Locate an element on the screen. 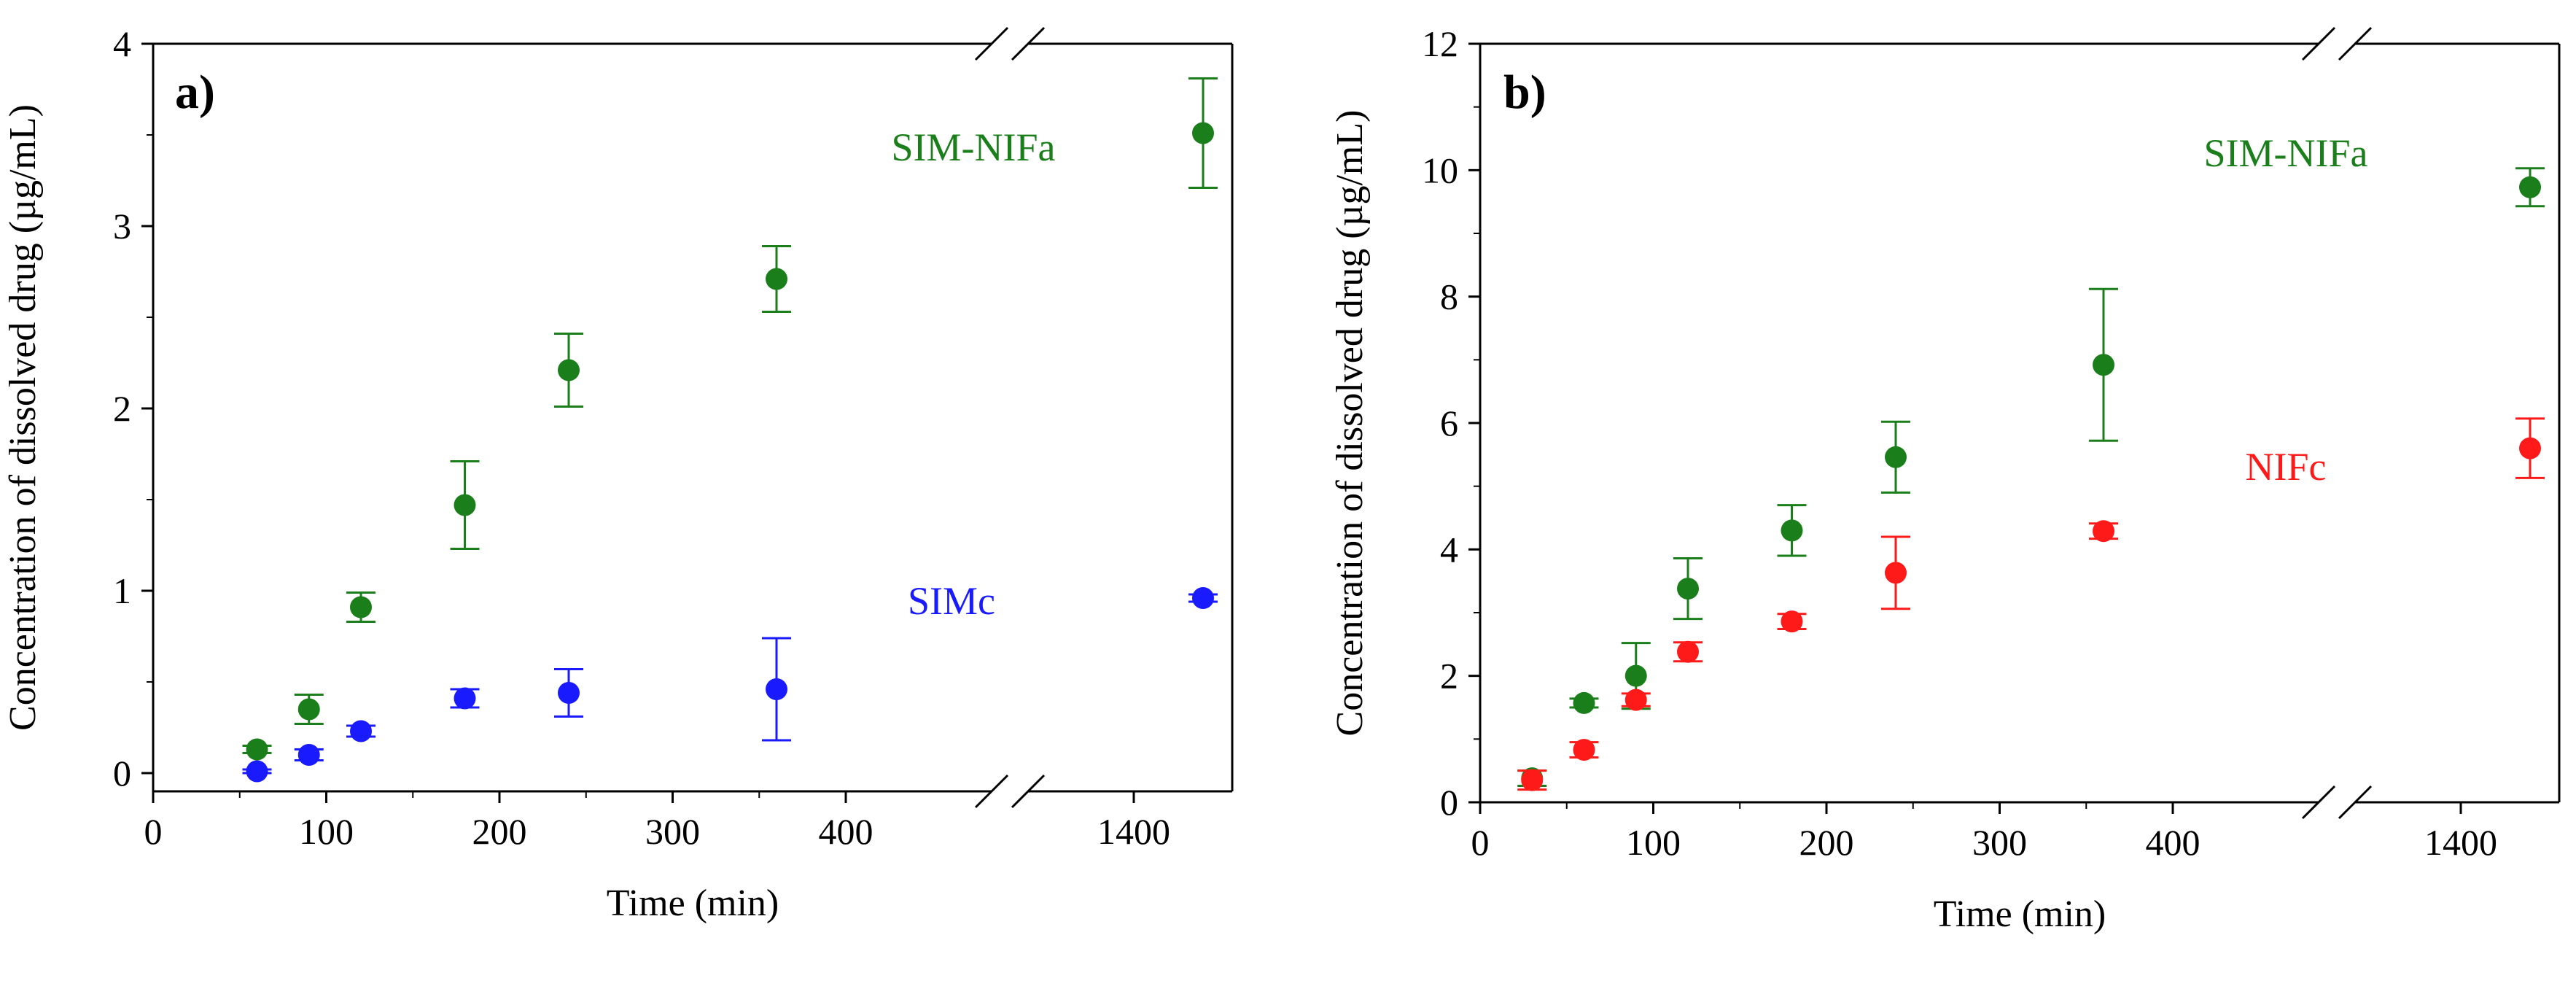  y-tick-label: 6 is located at coordinates (1449, 423).